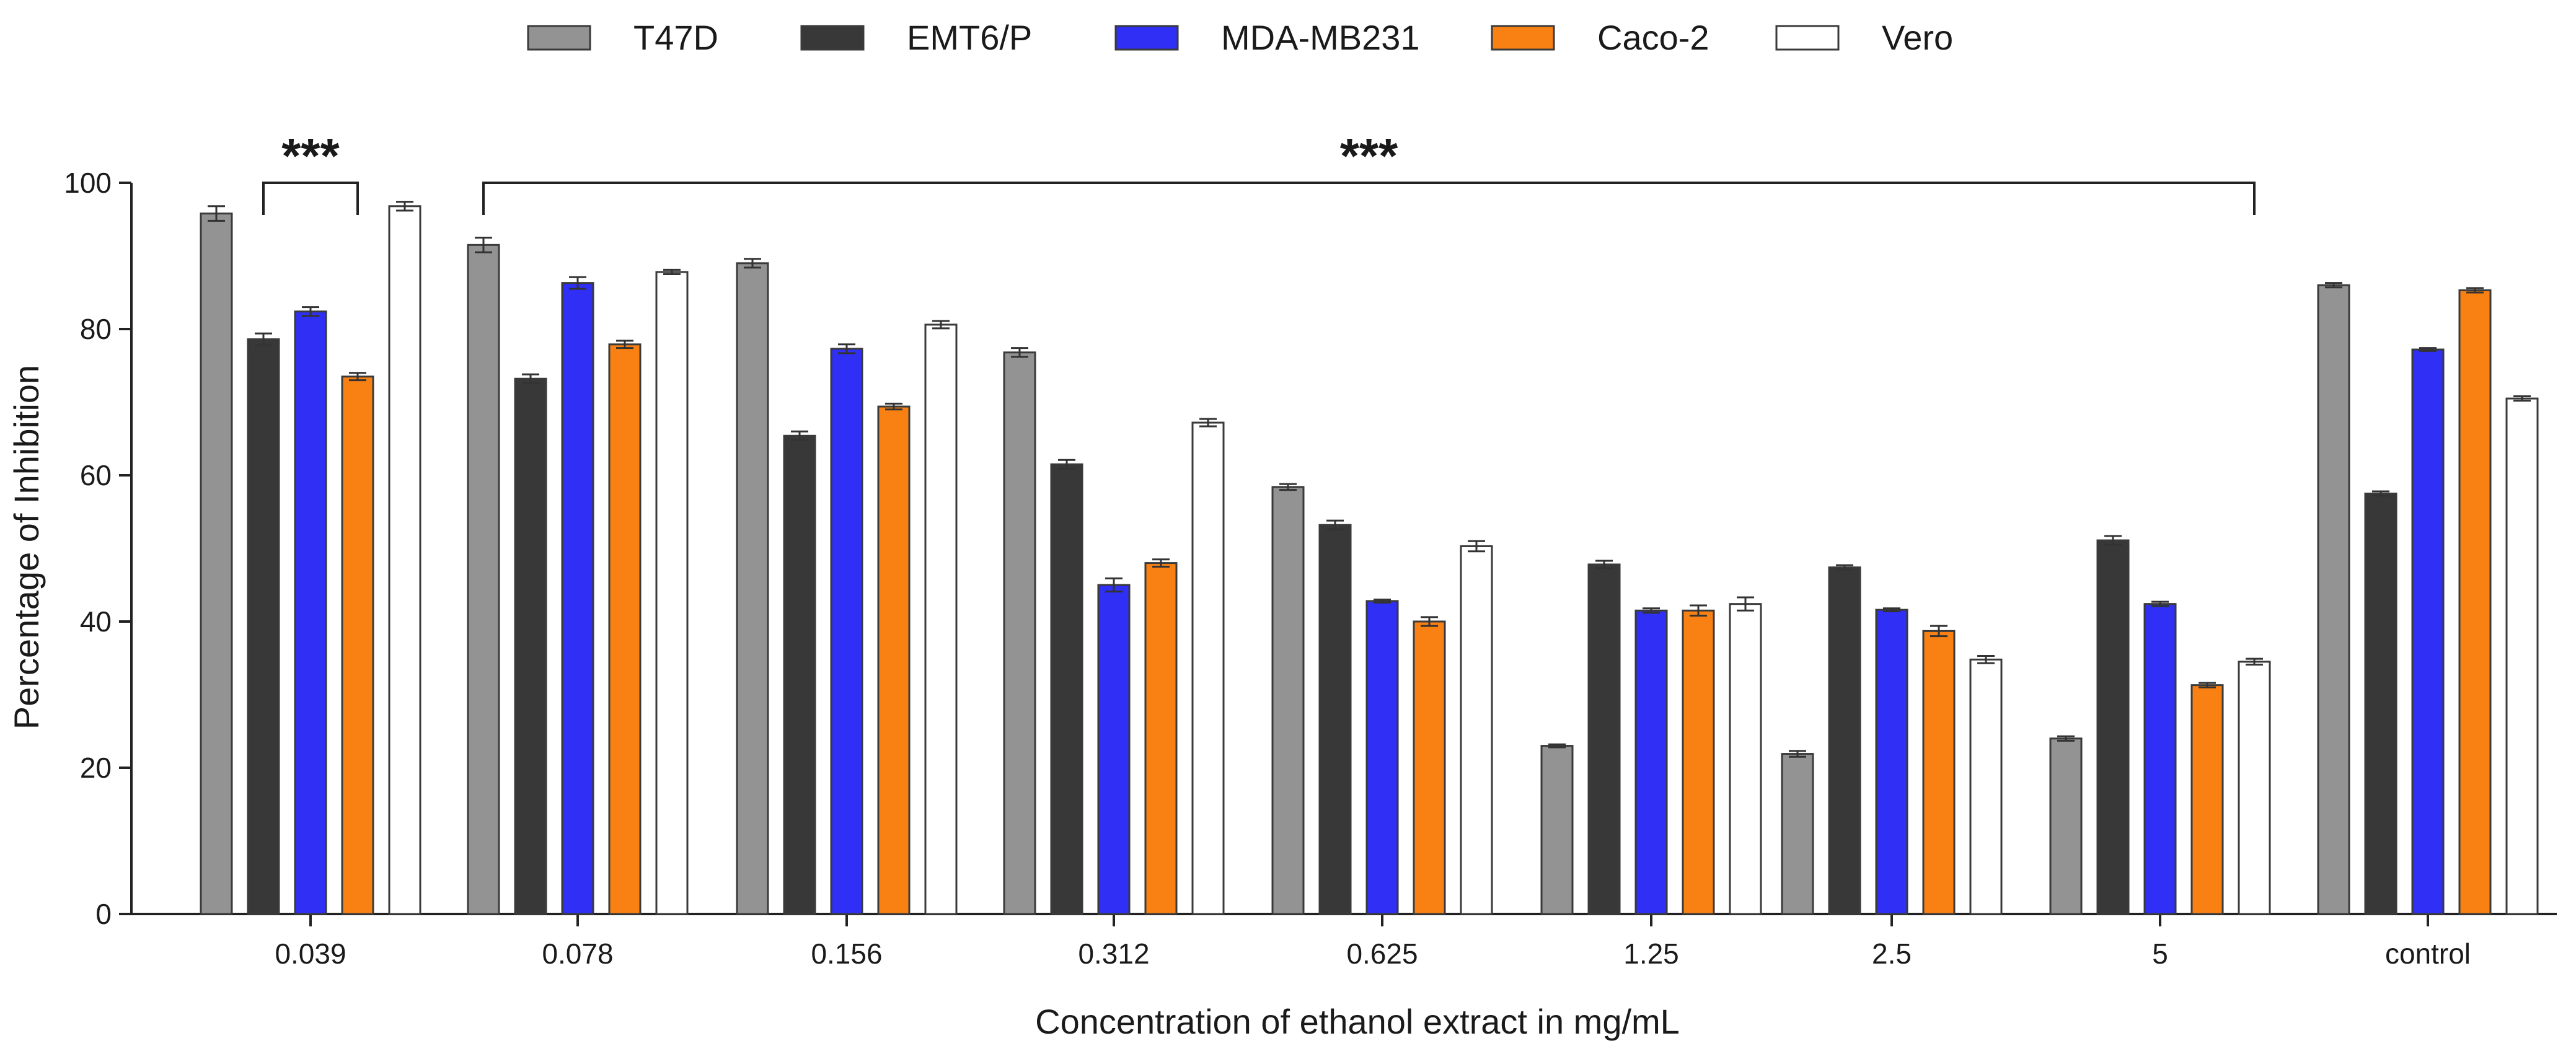 This screenshot has width=2576, height=1059. What do you see at coordinates (2428, 954) in the screenshot?
I see `x-tick-label: control` at bounding box center [2428, 954].